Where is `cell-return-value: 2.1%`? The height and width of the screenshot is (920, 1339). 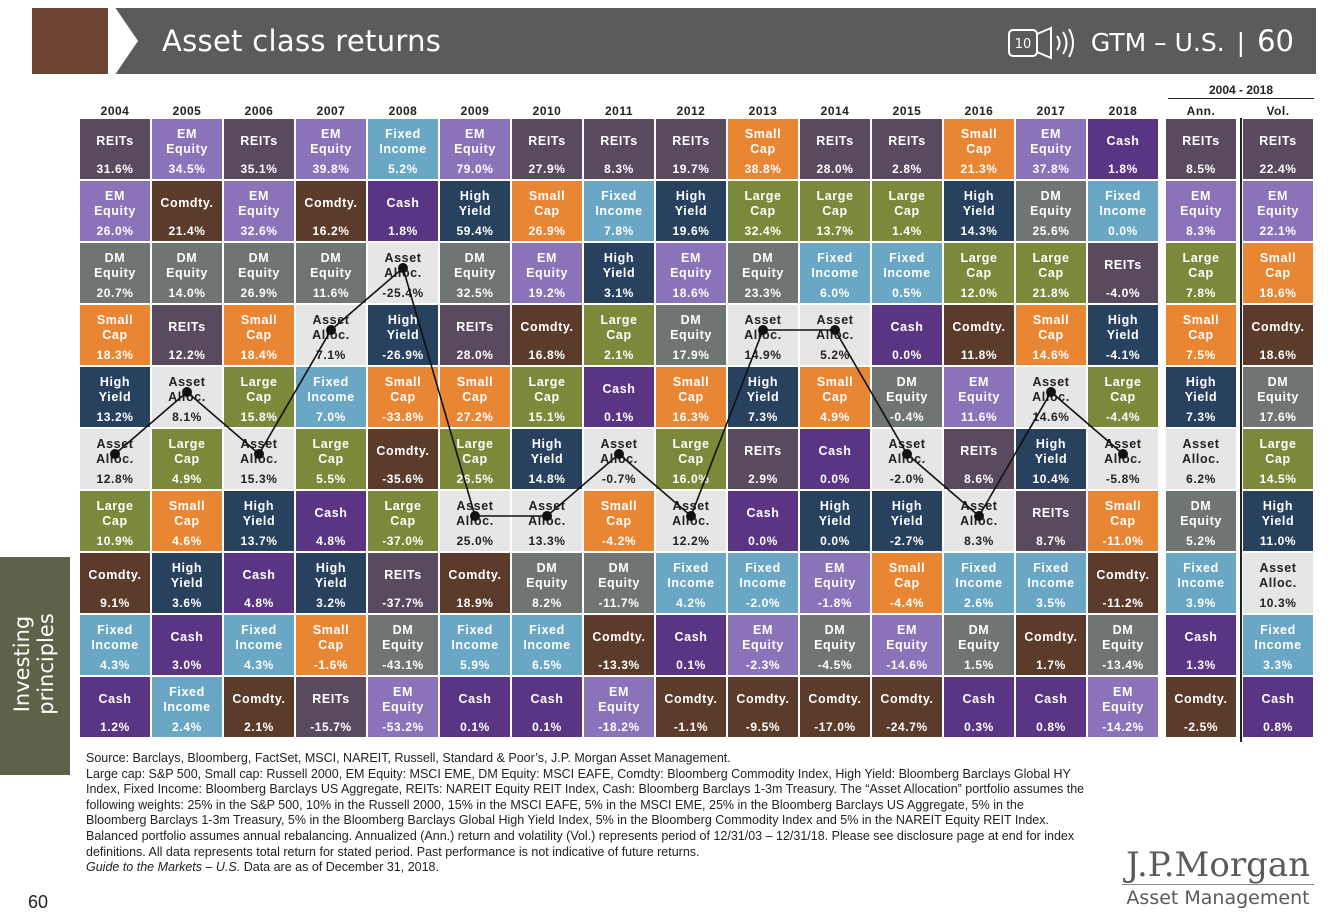 cell-return-value: 2.1% is located at coordinates (259, 727).